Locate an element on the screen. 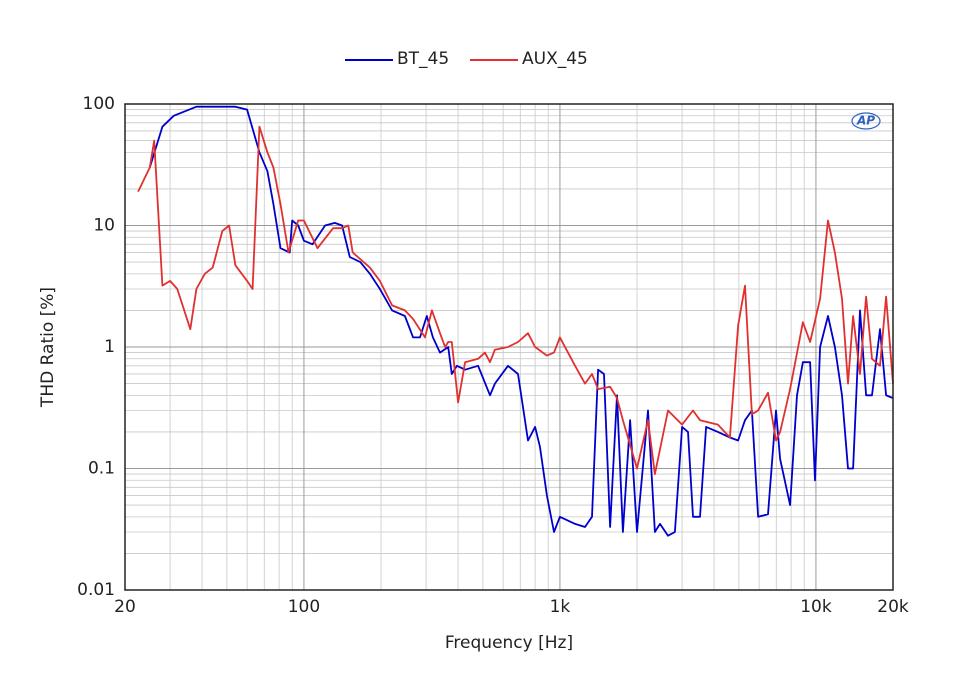 The width and height of the screenshot is (960, 680). ap-badge-ring is located at coordinates (866, 121).